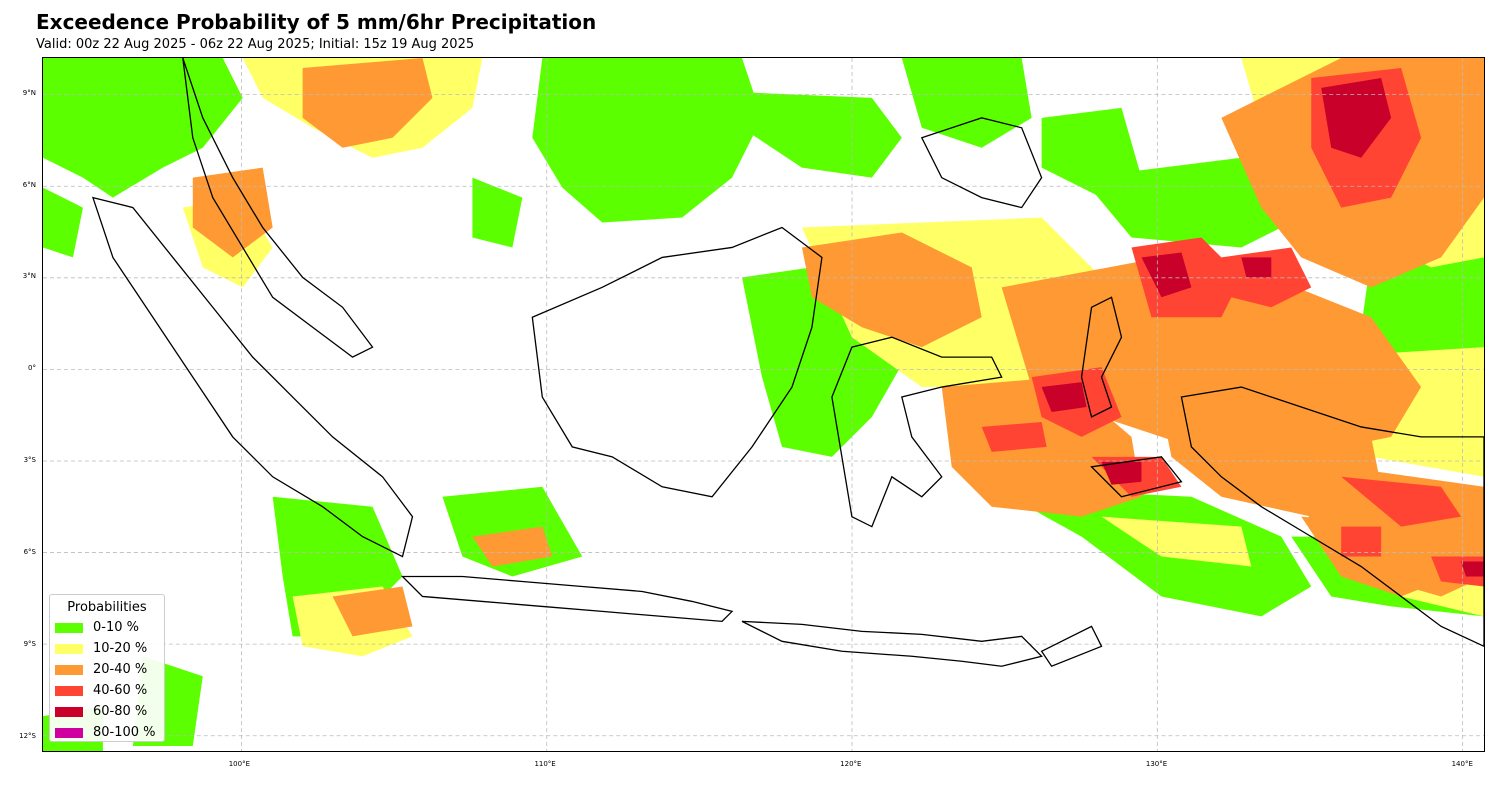 This screenshot has height=800, width=1500. What do you see at coordinates (29, 551) in the screenshot?
I see `lat-tick-label: 6°S` at bounding box center [29, 551].